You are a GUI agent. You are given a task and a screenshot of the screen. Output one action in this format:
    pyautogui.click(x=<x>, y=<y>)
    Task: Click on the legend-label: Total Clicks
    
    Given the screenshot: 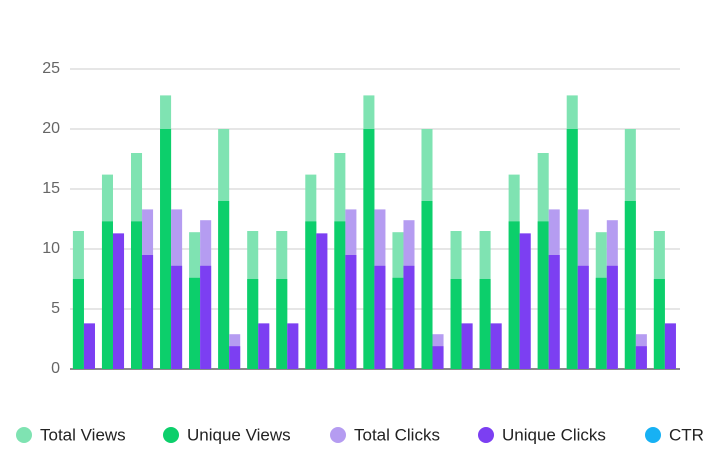 What is the action you would take?
    pyautogui.click(x=397, y=434)
    